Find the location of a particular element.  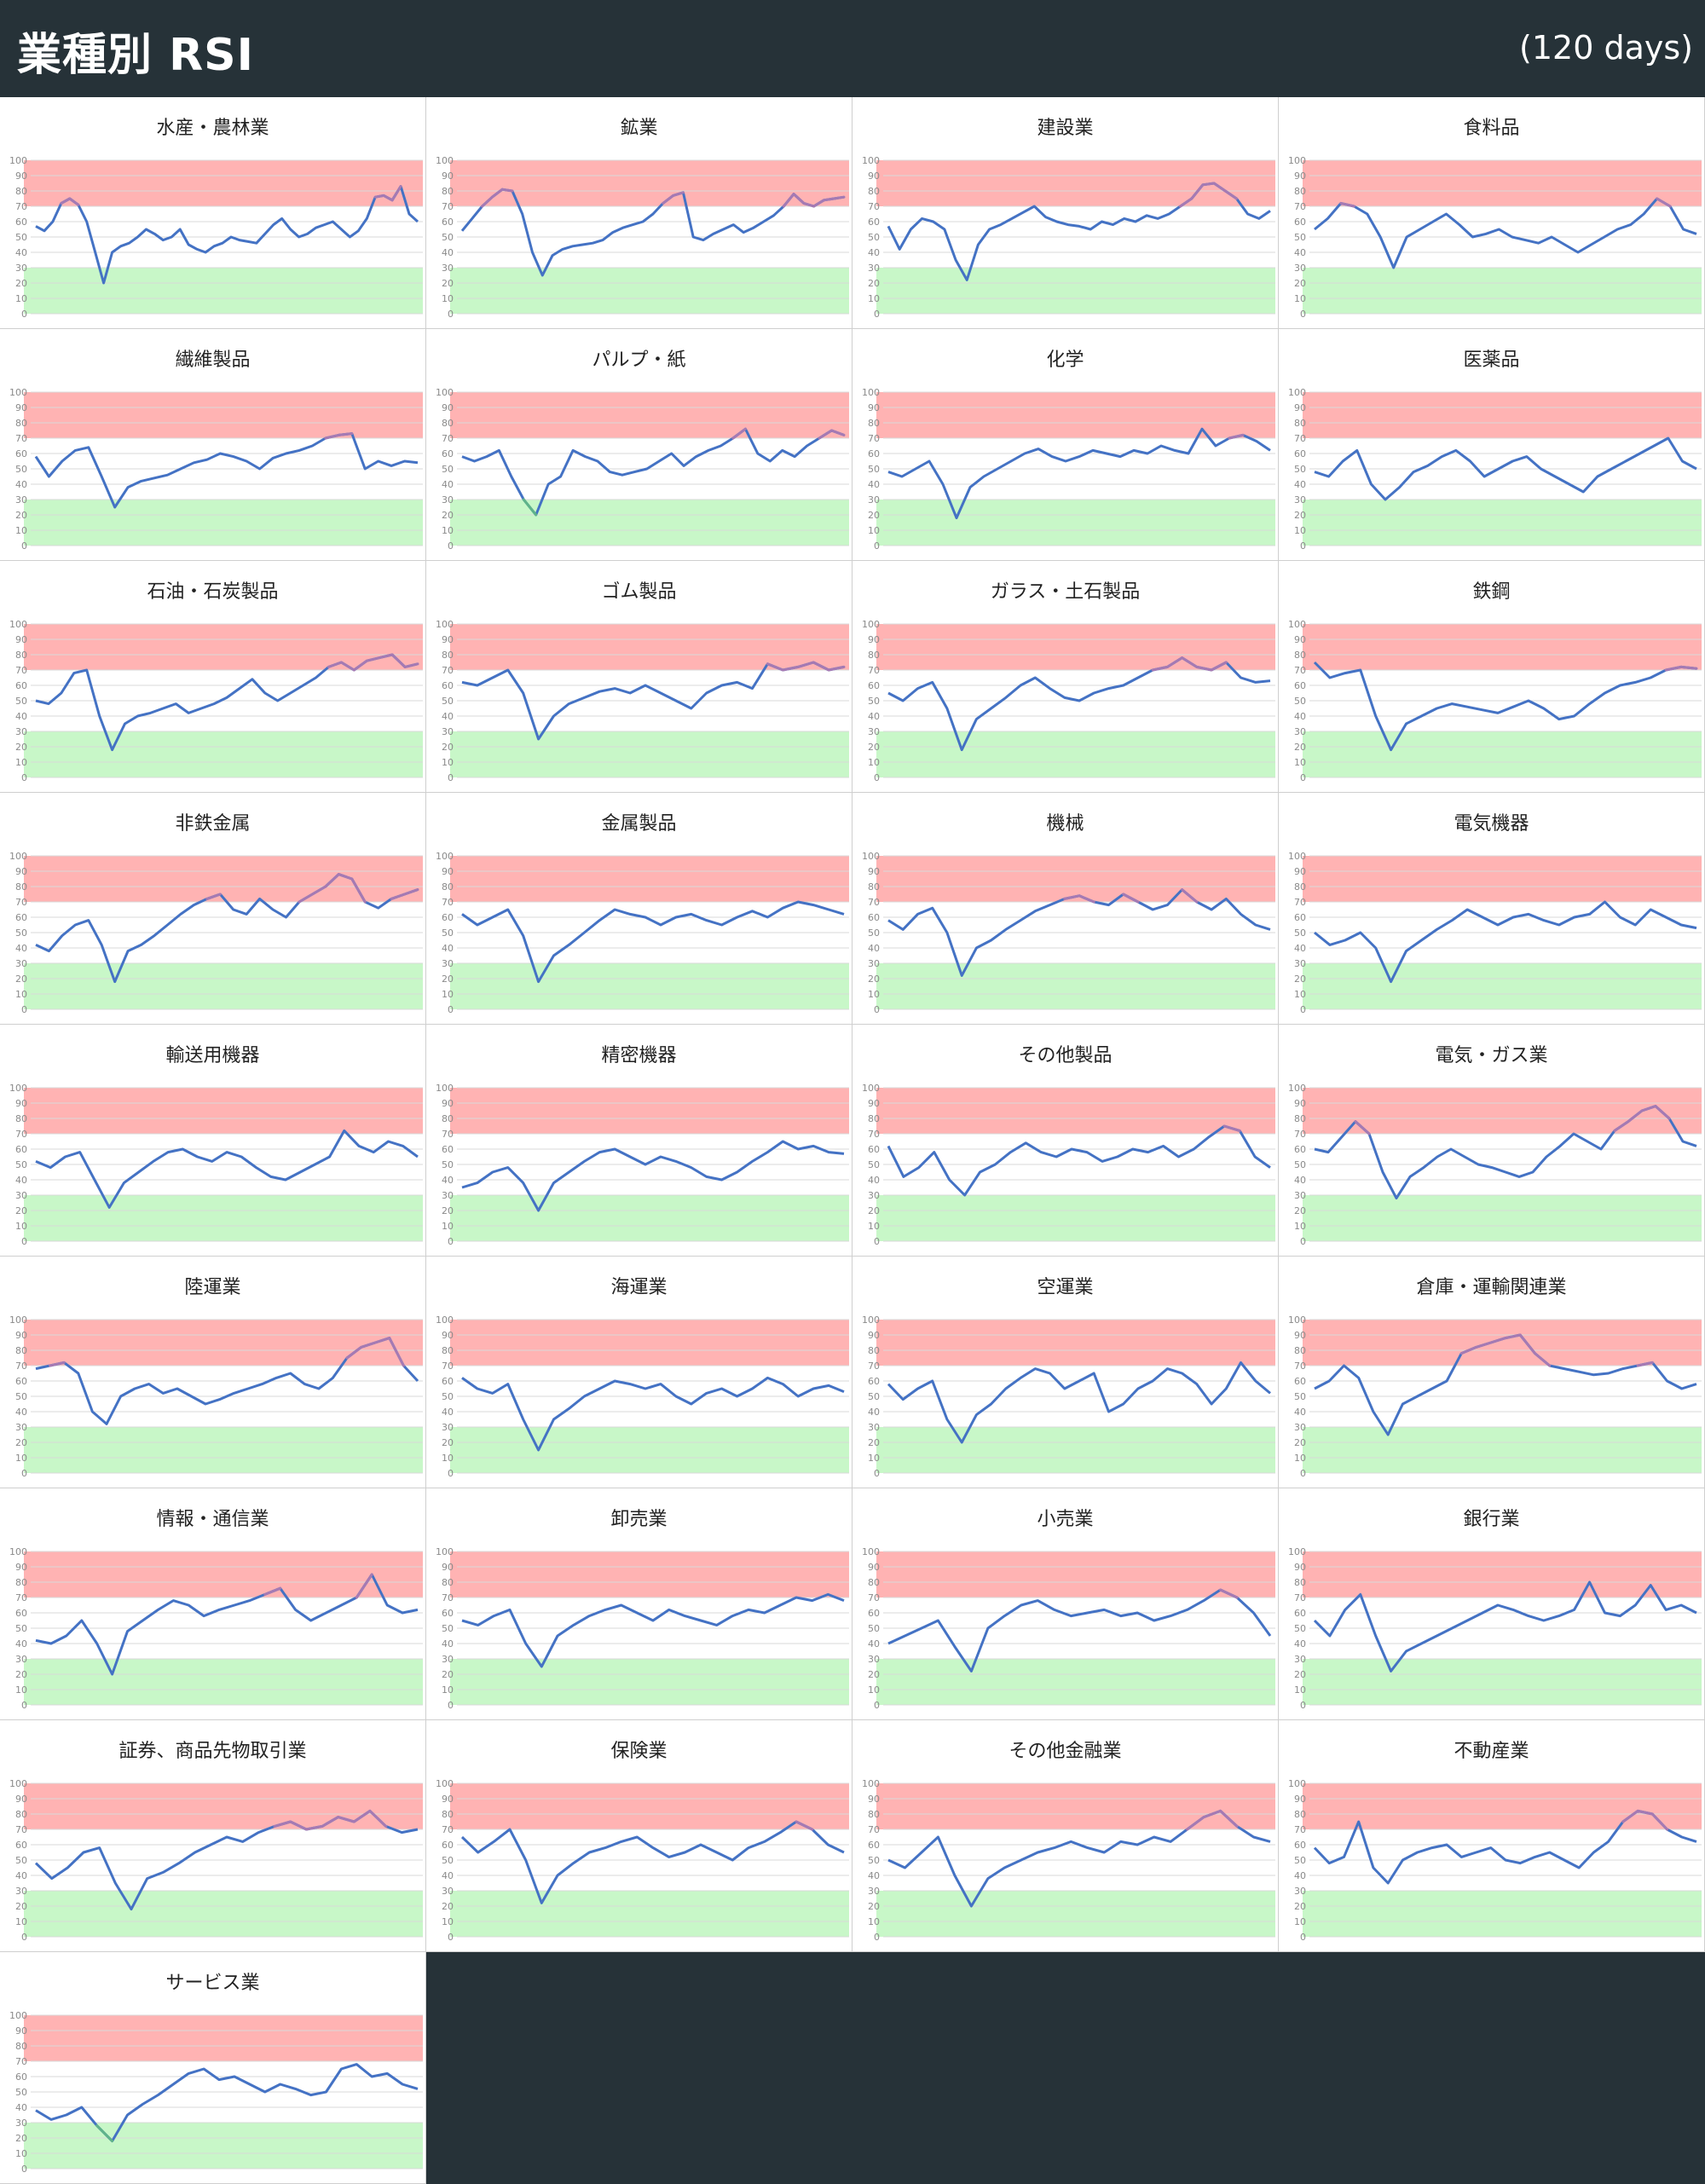

rsi-panel: 不動産業 0 10 20 30 40 50 60 70 80 90 100 is located at coordinates (1492, 1836).